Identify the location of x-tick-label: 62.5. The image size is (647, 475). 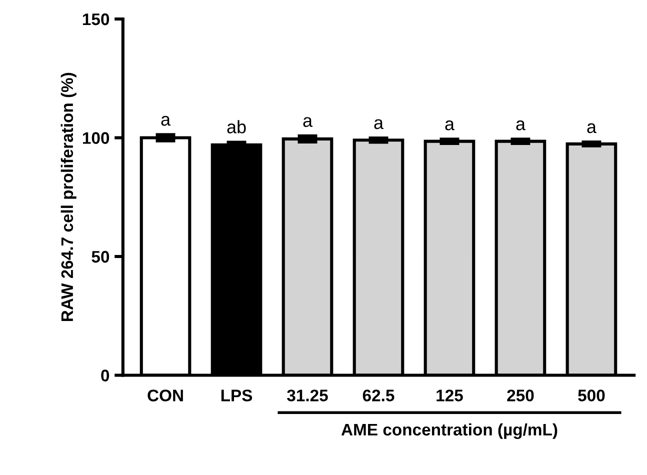
(378, 396).